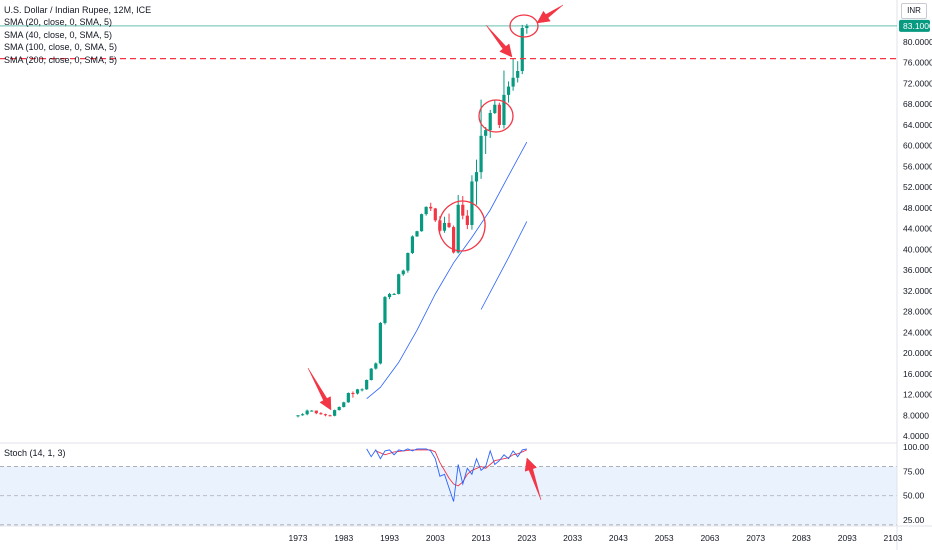  I want to click on stoch-k-line, so click(446, 475).